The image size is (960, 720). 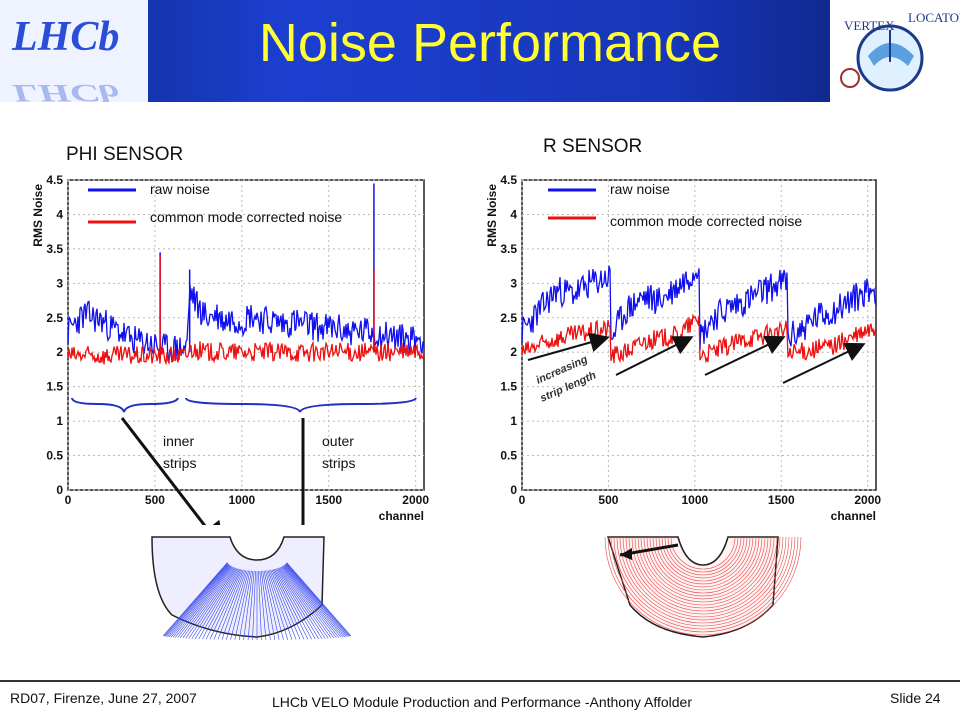 I want to click on r-series-cm, so click(x=699, y=338).